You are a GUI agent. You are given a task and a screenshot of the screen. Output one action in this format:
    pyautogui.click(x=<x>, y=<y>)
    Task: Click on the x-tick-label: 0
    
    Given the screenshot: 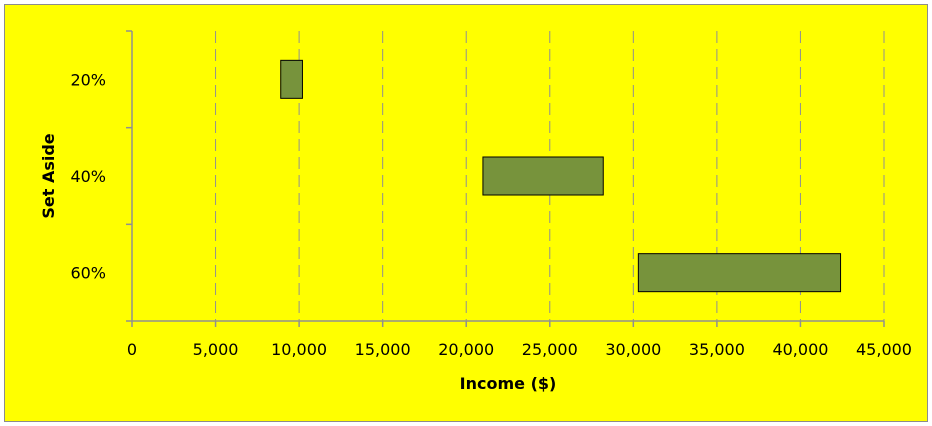 What is the action you would take?
    pyautogui.click(x=132, y=349)
    